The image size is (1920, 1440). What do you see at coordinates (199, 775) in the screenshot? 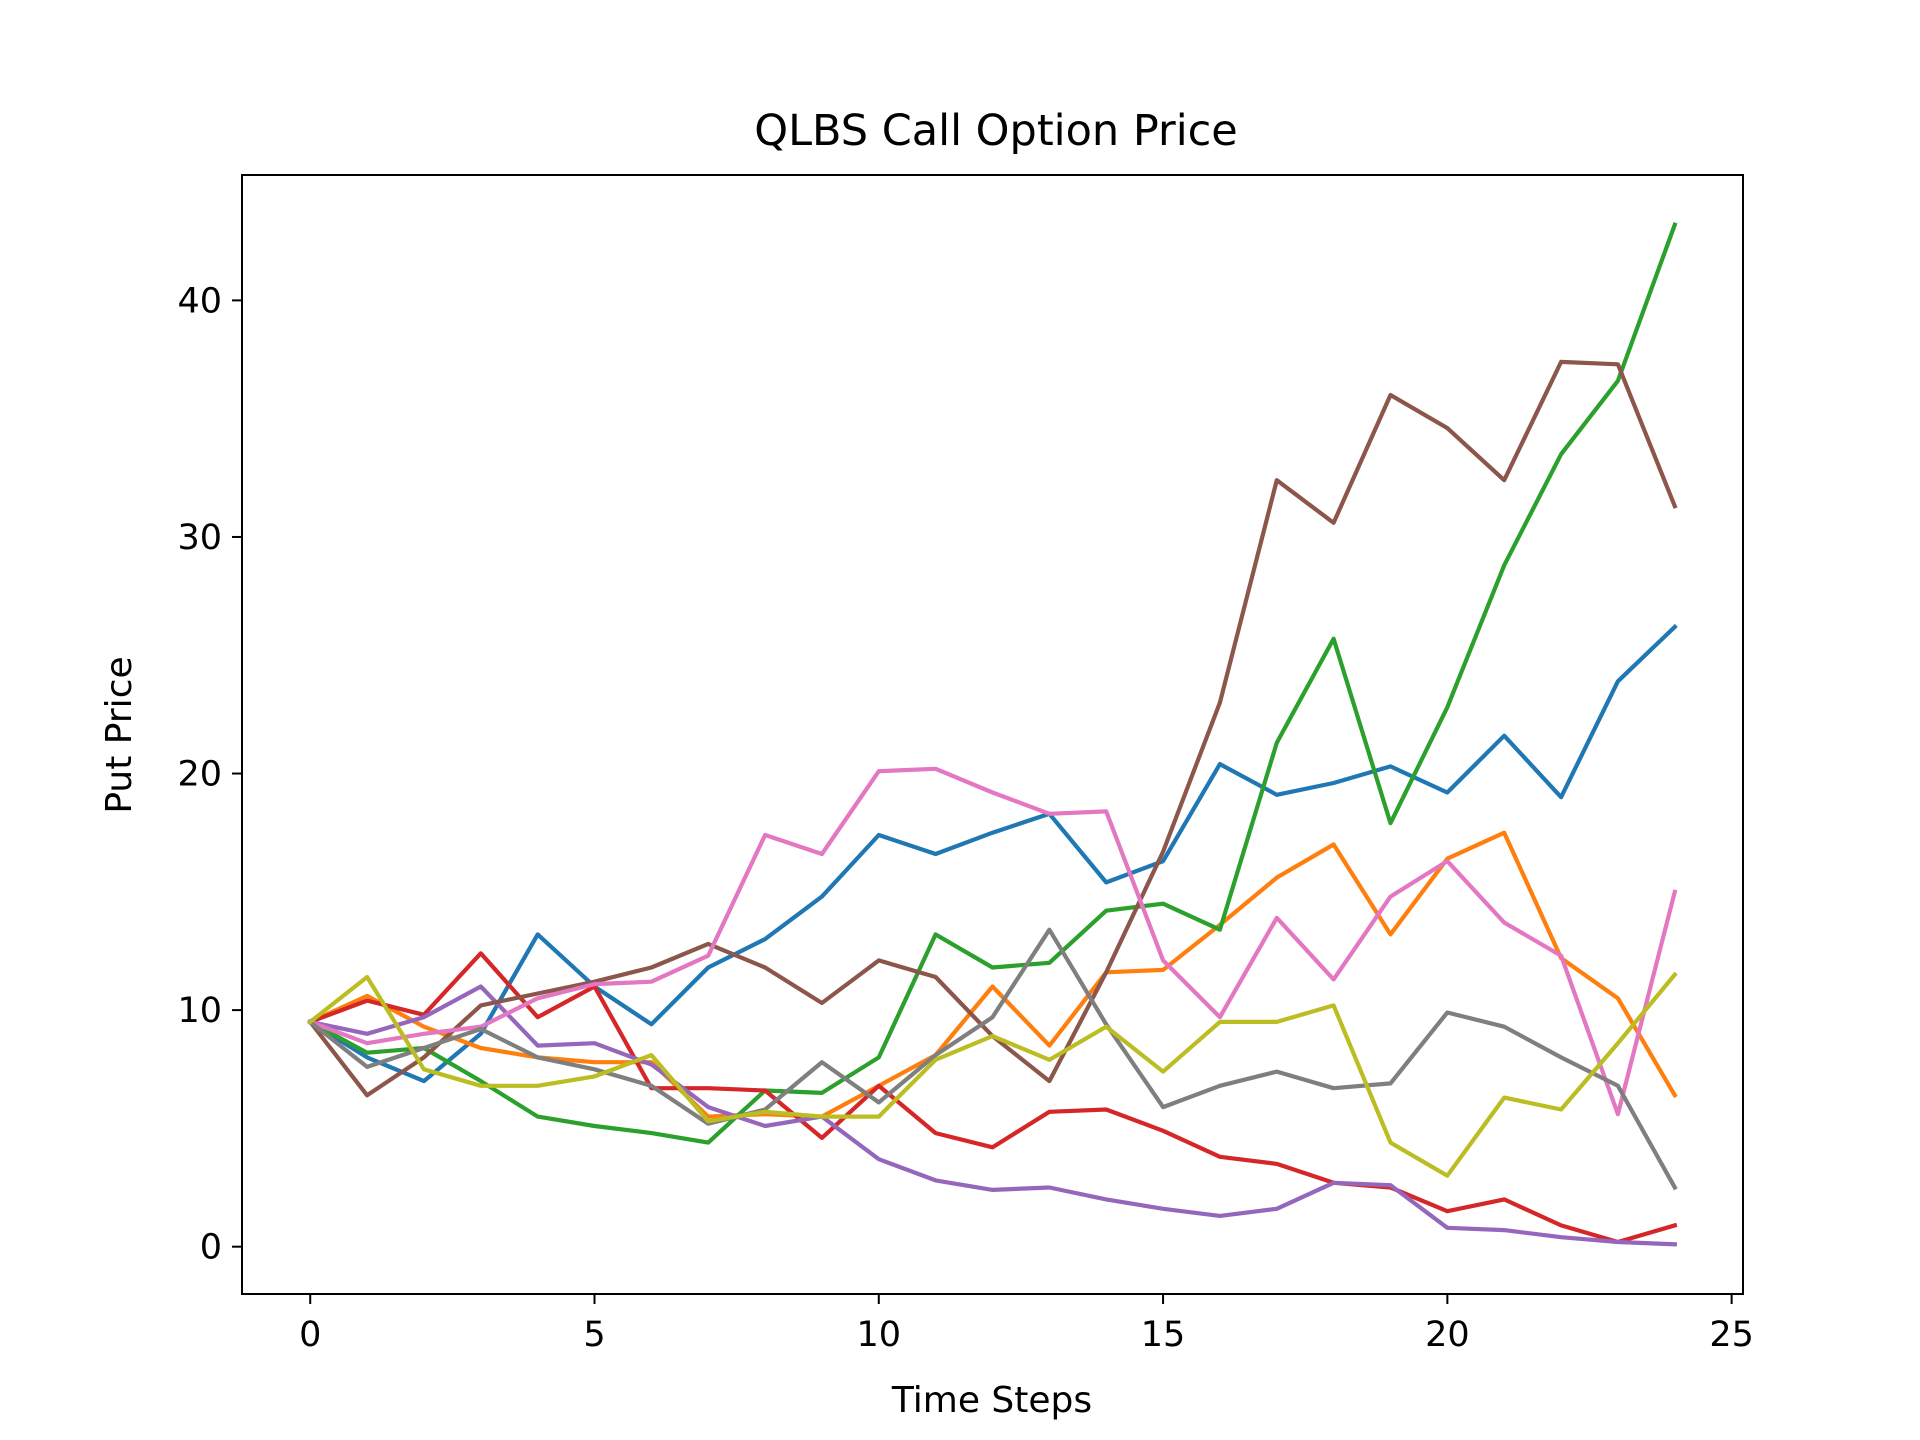
I see `y-tick-label: 20` at bounding box center [199, 775].